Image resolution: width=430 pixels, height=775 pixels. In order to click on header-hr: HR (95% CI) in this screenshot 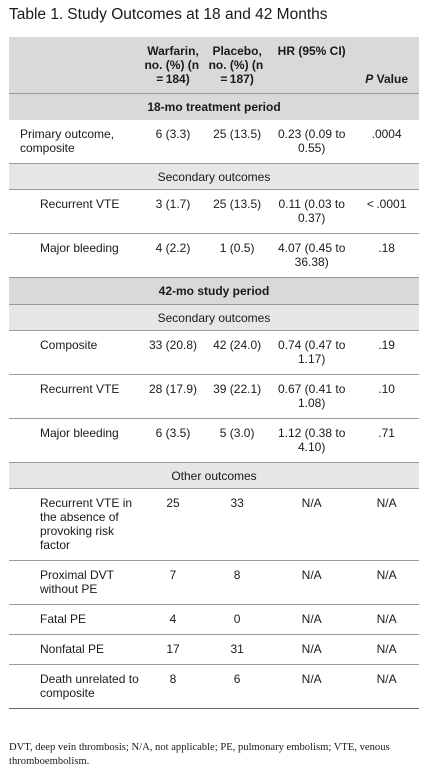, I will do `click(312, 65)`.